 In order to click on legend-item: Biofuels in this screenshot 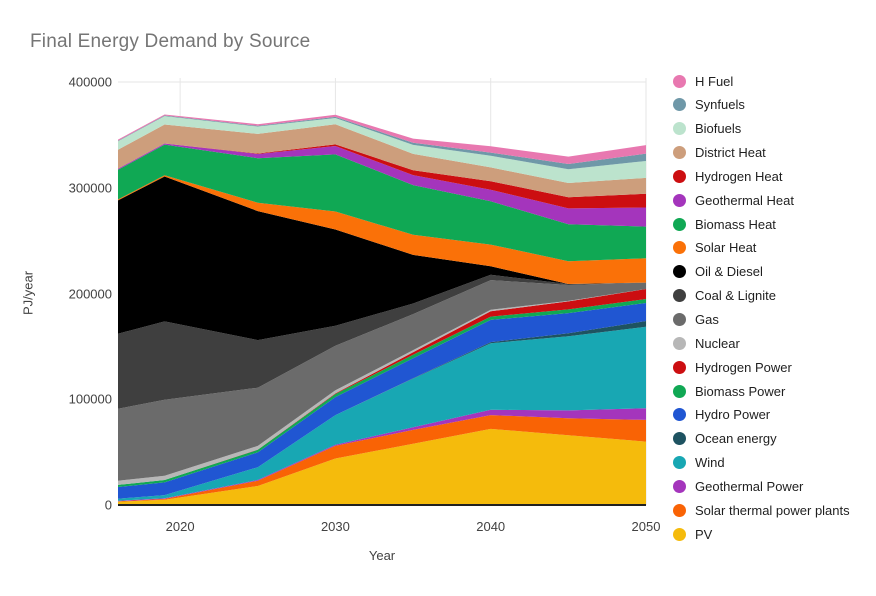, I will do `click(707, 129)`.